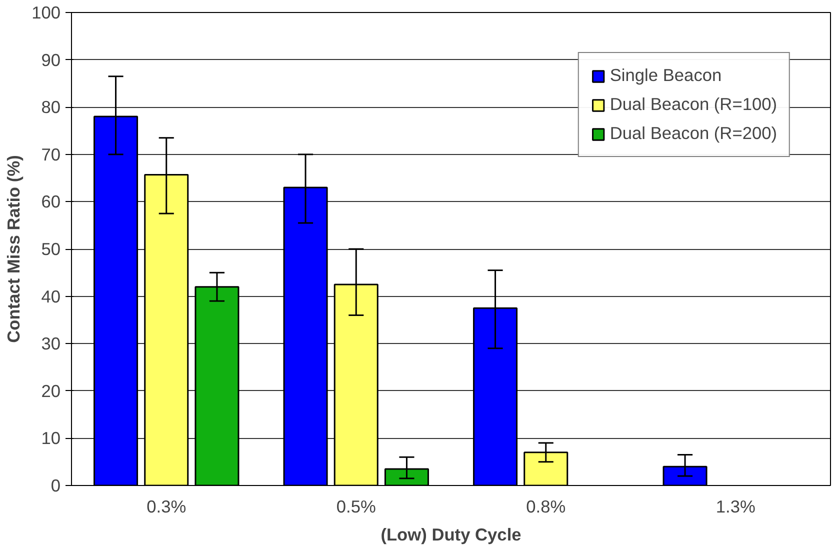  Describe the element at coordinates (546, 506) in the screenshot. I see `x-tick-label: 0.8%` at that location.